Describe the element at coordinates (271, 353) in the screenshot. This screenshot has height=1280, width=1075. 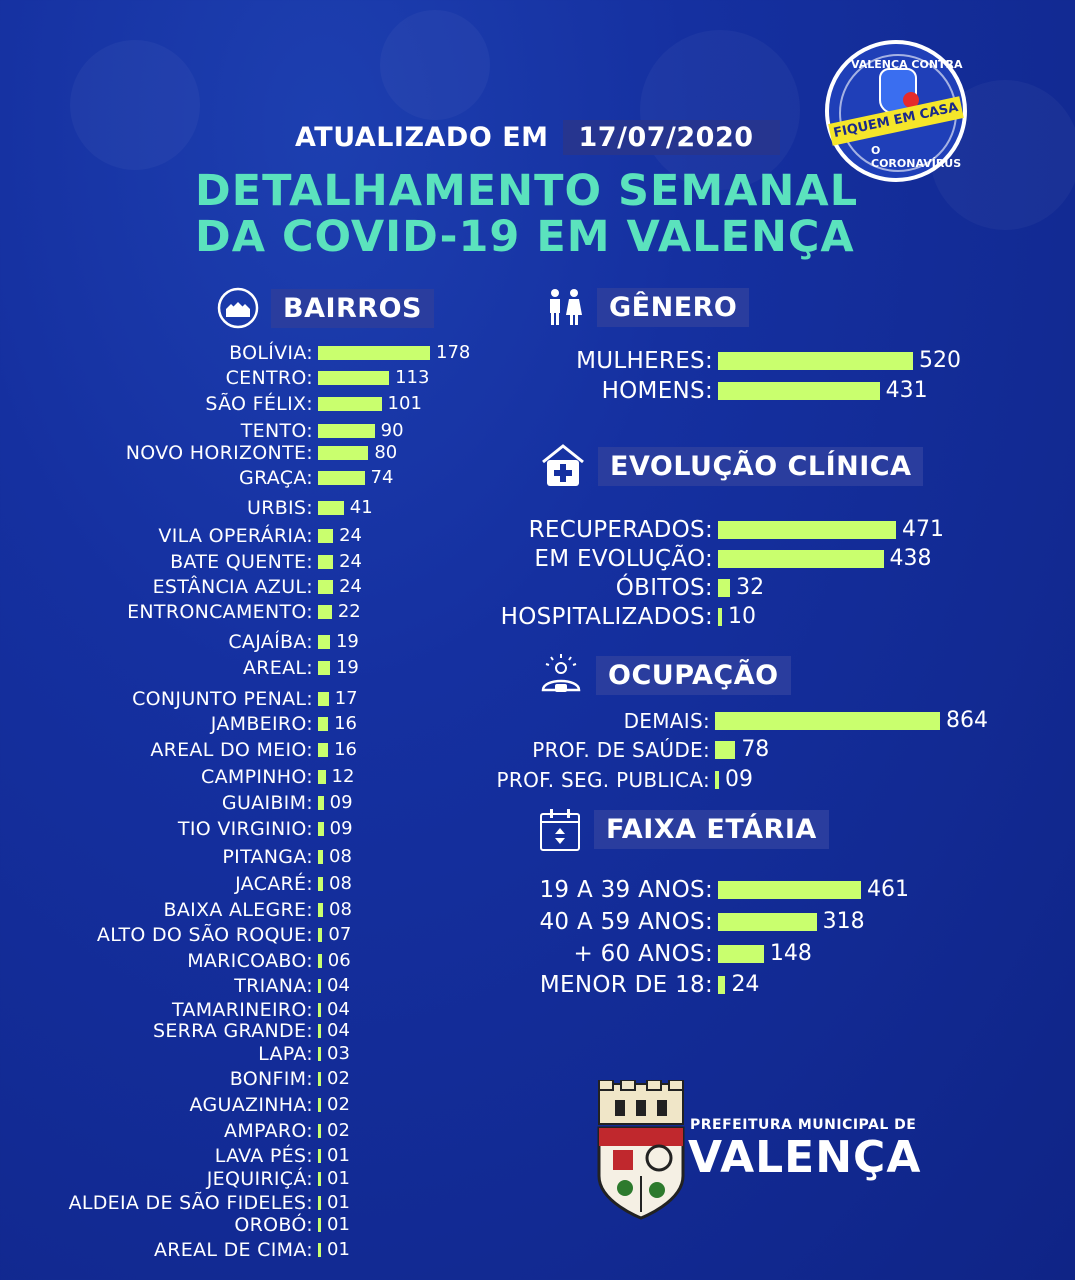
I see `bairro-label: BOLÍVIA:` at that location.